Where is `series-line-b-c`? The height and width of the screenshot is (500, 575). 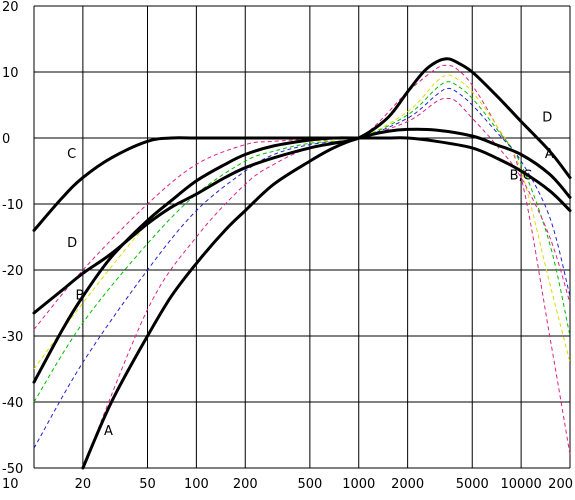
series-line-b-c is located at coordinates (464, 174).